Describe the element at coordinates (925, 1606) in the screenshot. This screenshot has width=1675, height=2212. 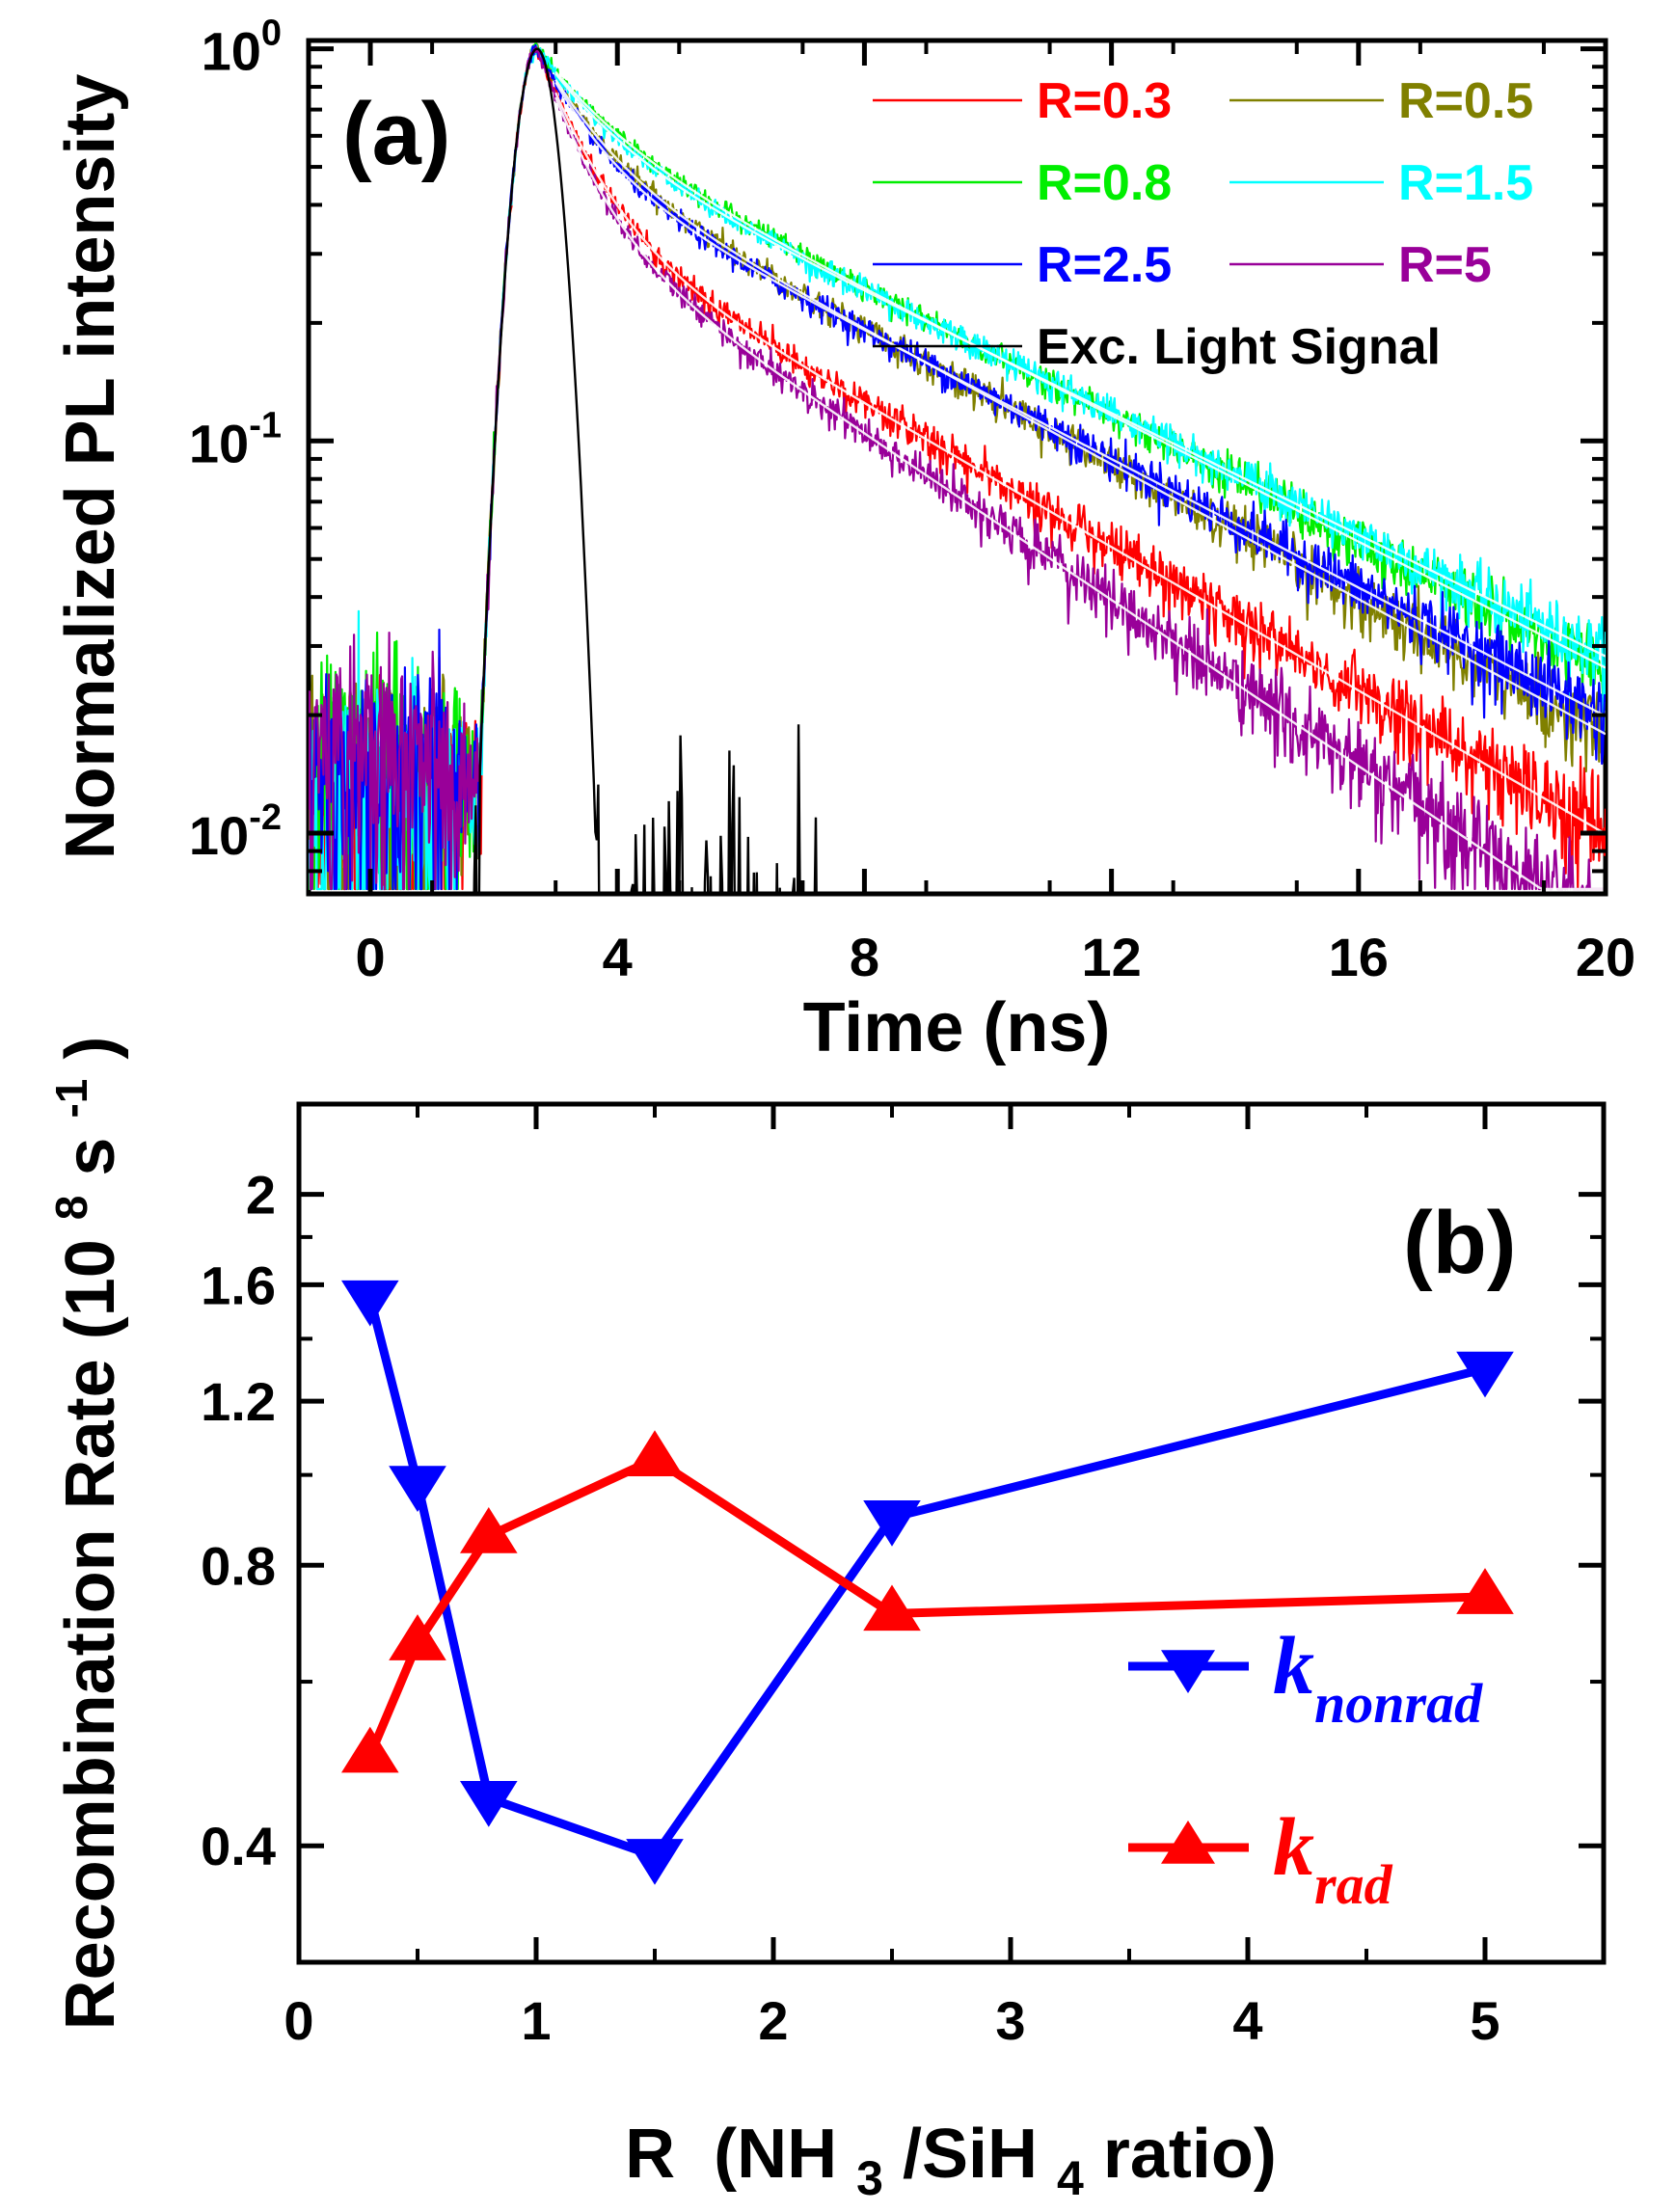
I see `series-line-k_rad` at that location.